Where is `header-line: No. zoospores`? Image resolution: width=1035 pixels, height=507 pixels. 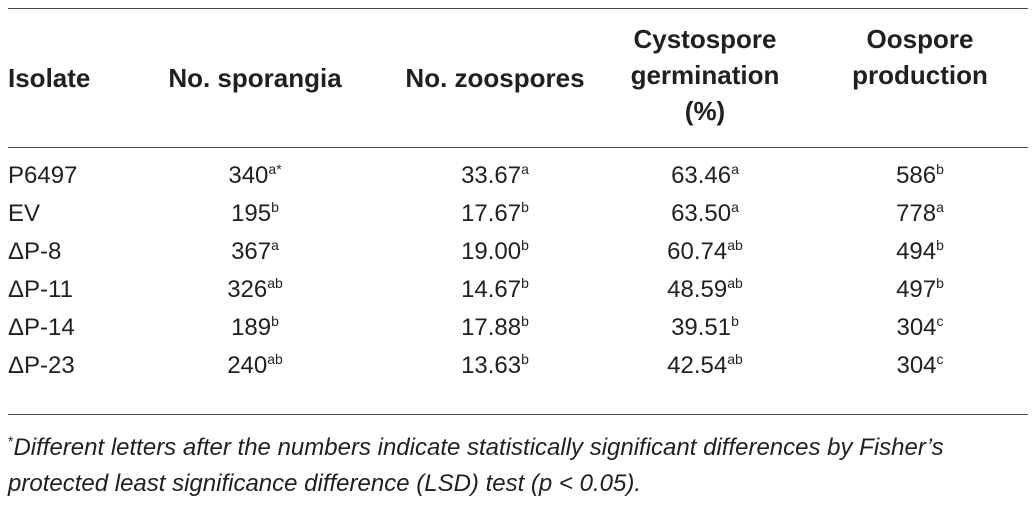
header-line: No. zoospores is located at coordinates (495, 78).